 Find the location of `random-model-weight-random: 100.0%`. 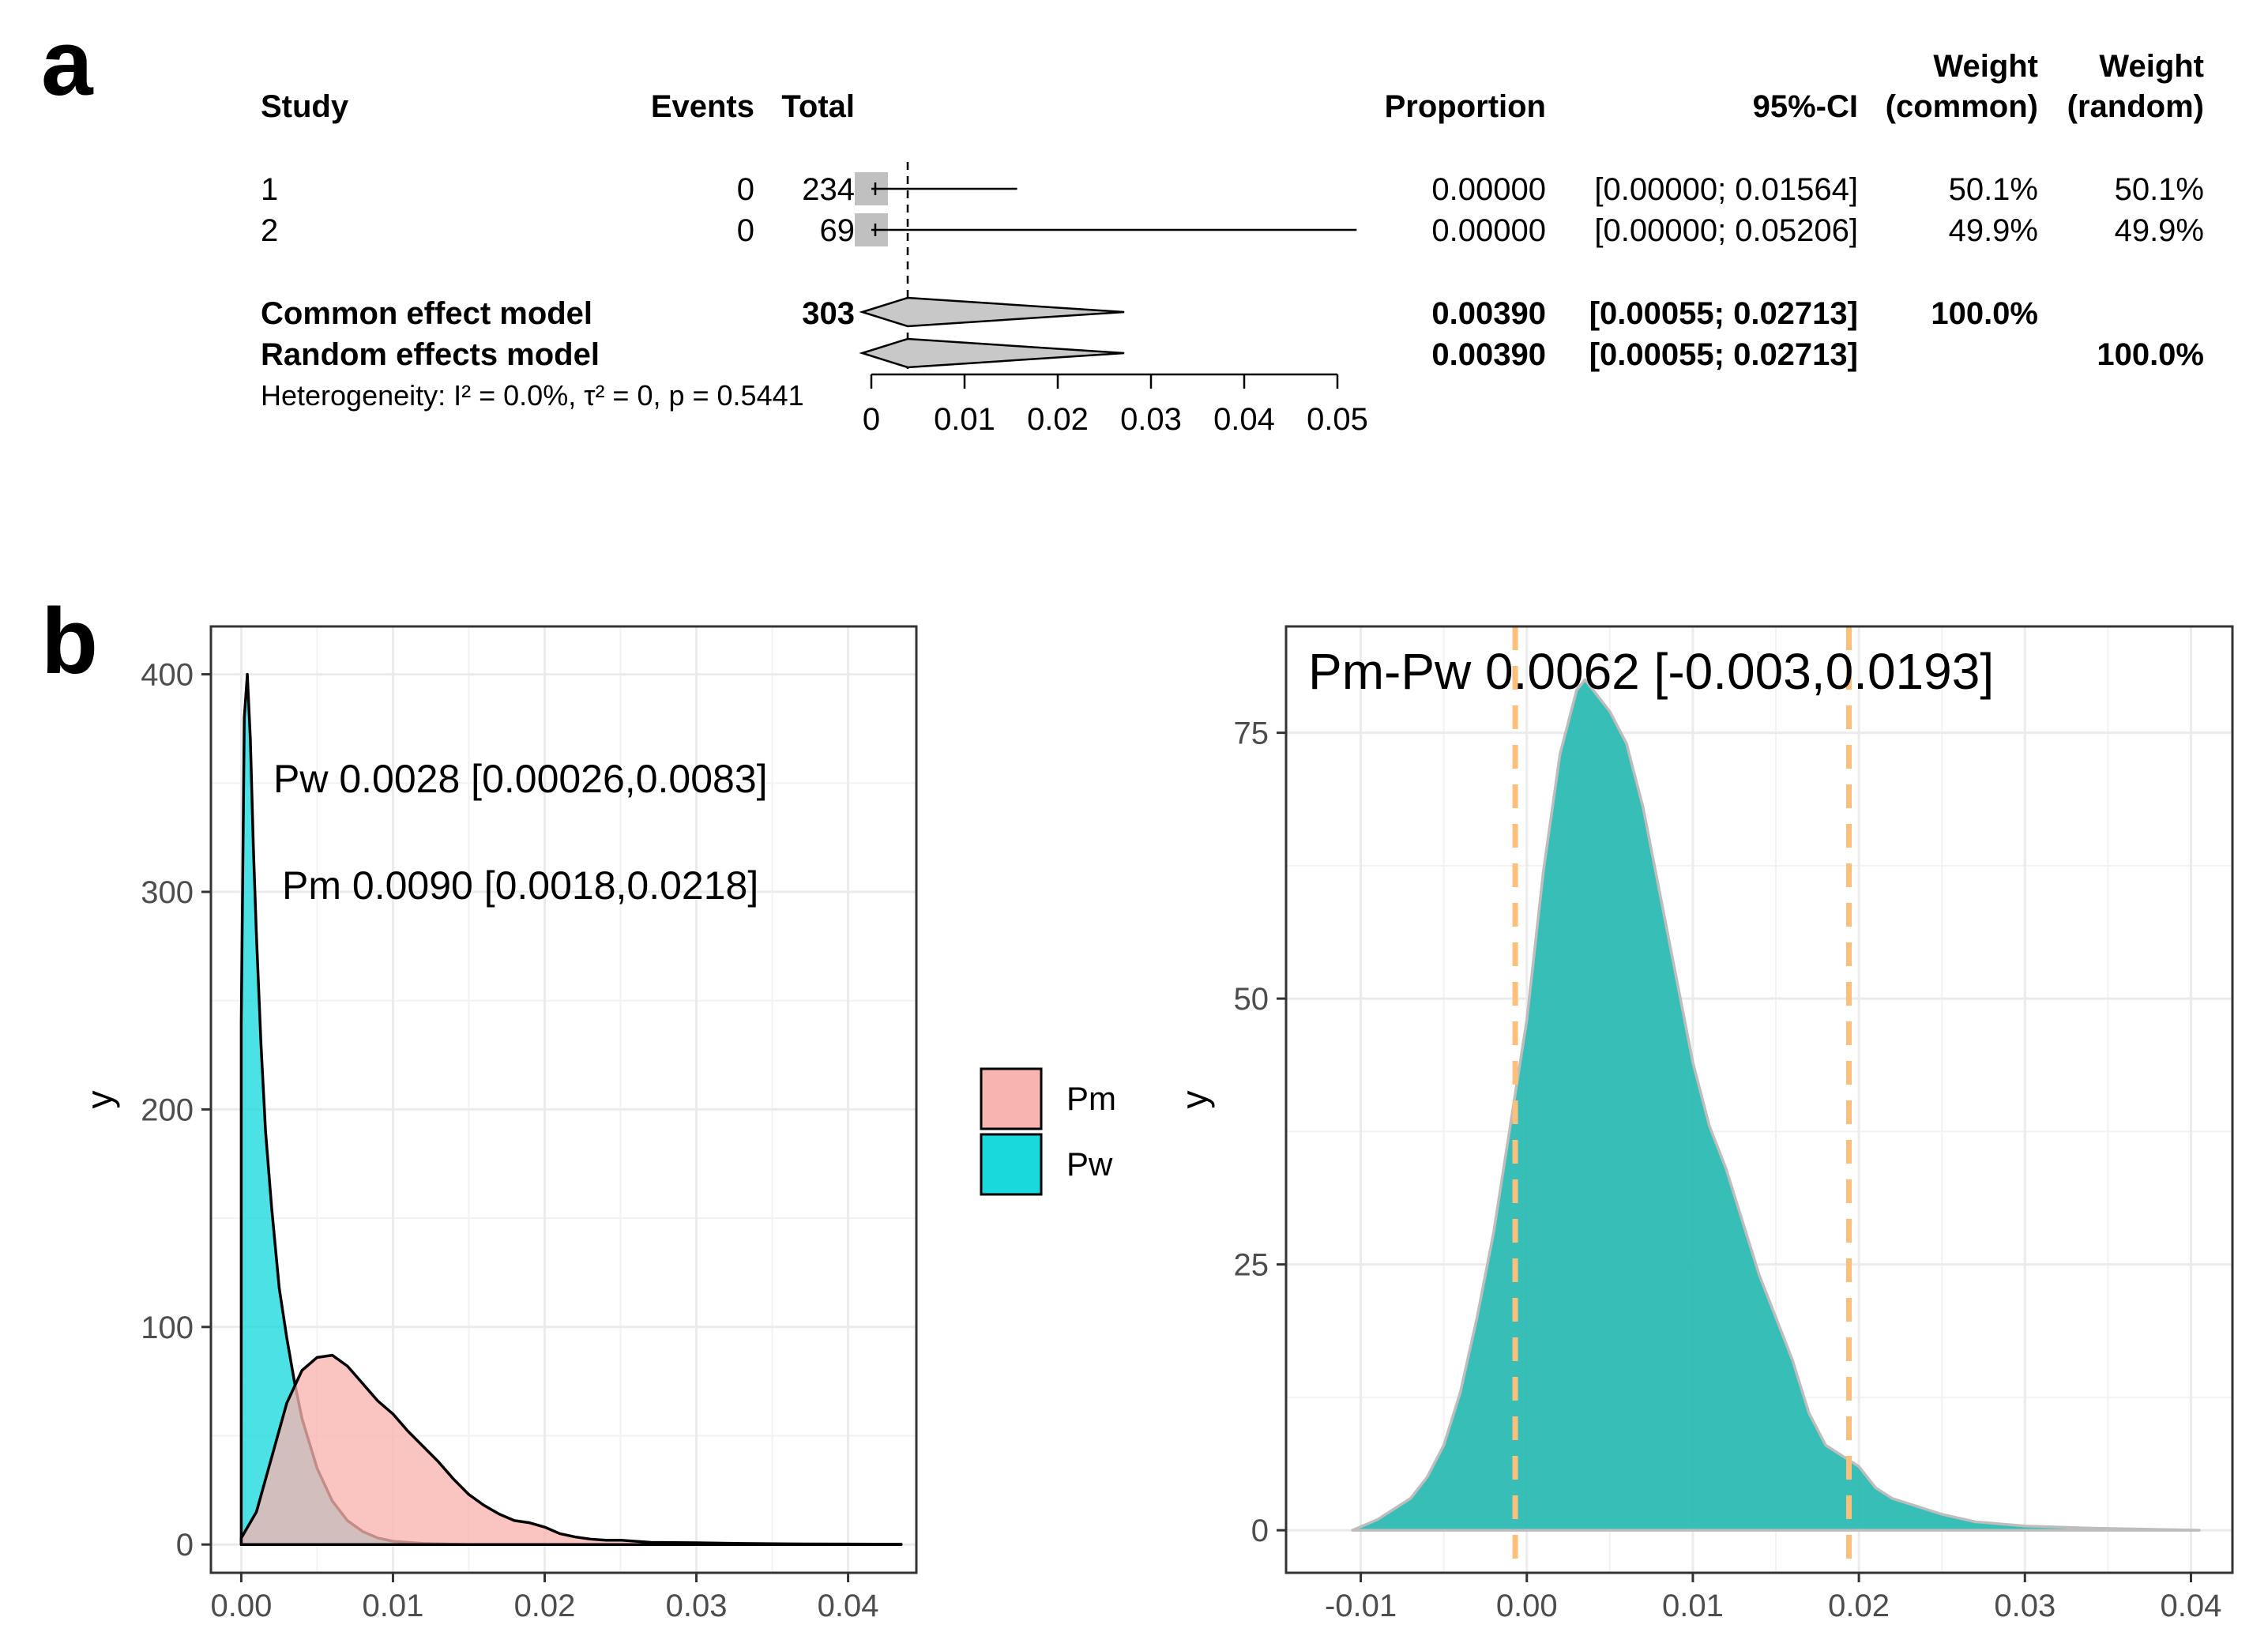

random-model-weight-random: 100.0% is located at coordinates (2150, 354).